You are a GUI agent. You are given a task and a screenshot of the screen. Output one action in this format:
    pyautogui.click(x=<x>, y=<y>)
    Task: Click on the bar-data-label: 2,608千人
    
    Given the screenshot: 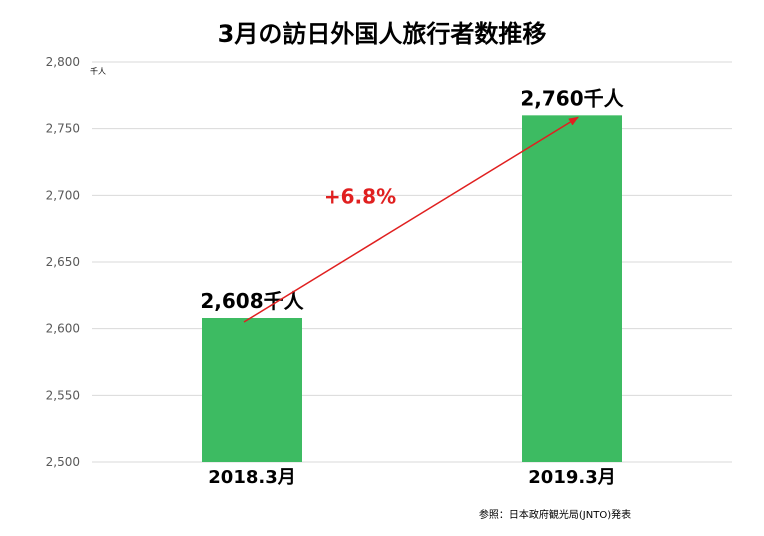 What is the action you would take?
    pyautogui.click(x=252, y=301)
    